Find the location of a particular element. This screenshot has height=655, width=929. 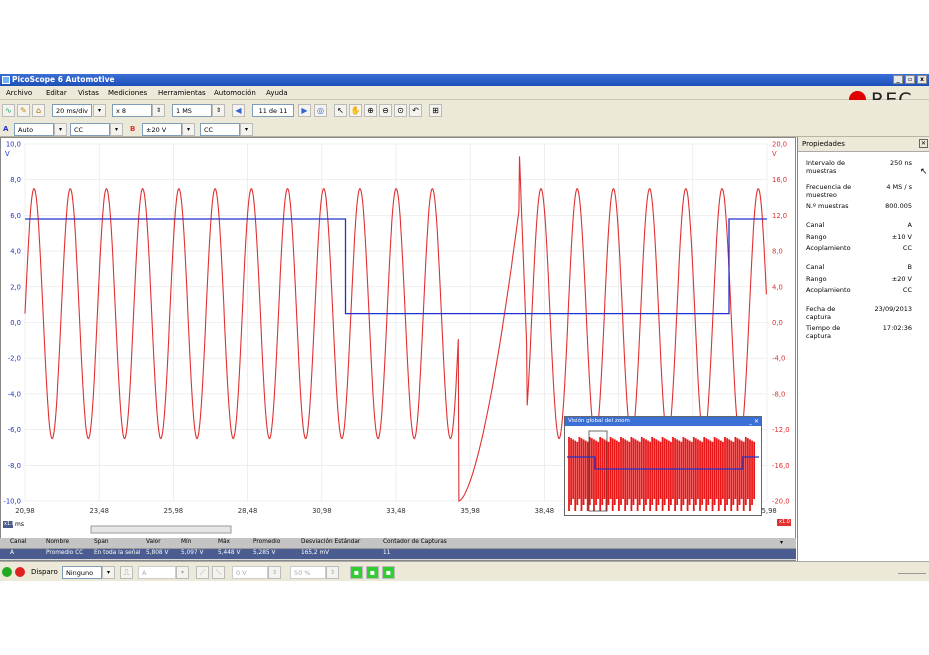

channel-b-range-dropdown-icon: ▾ is located at coordinates (188, 129).